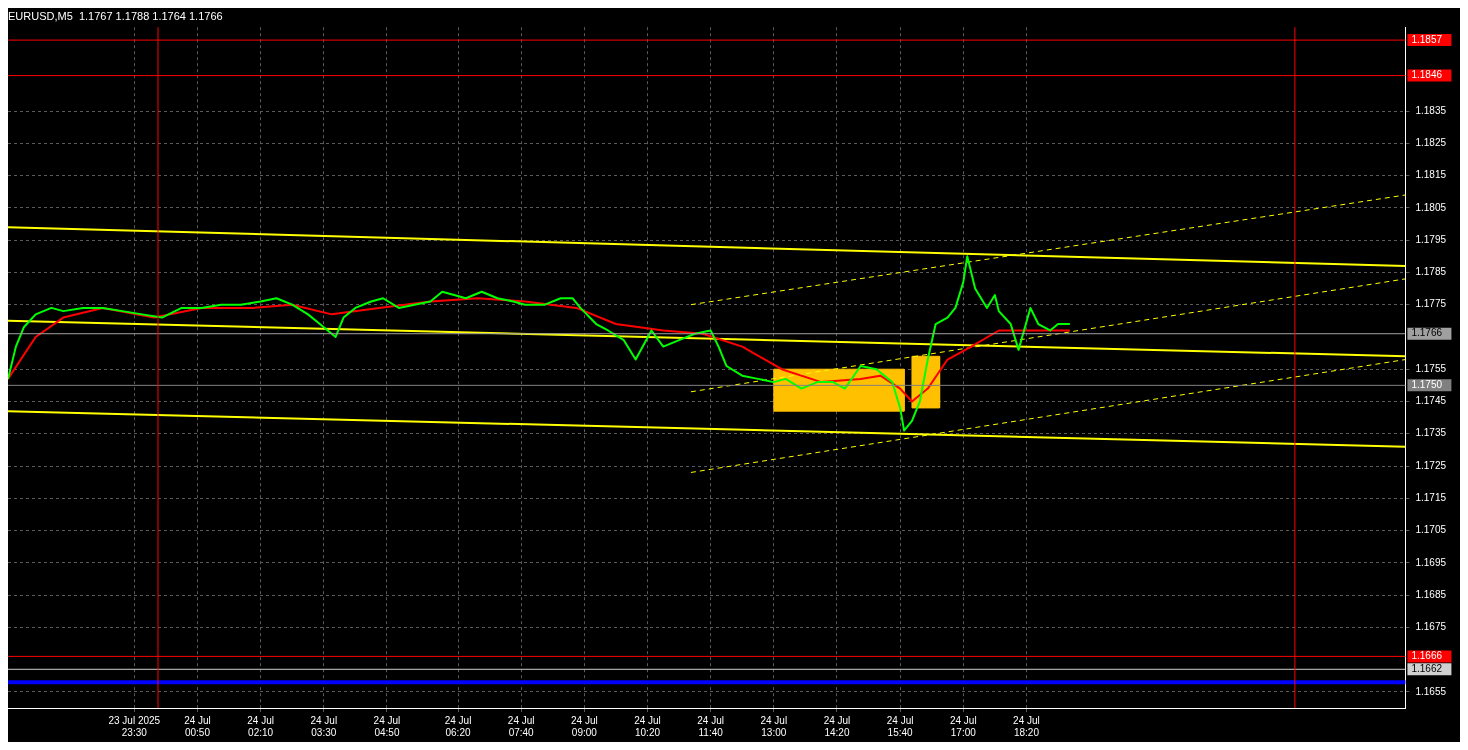 The height and width of the screenshot is (750, 1468). What do you see at coordinates (1427, 39) in the screenshot?
I see `ref-line-label: 1.1857` at bounding box center [1427, 39].